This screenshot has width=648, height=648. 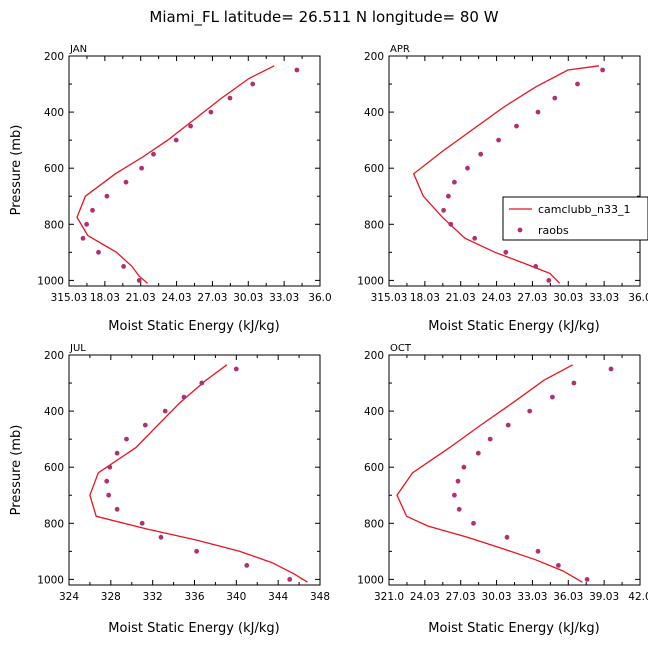 What do you see at coordinates (568, 298) in the screenshot?
I see `x-tick-label: 30.03` at bounding box center [568, 298].